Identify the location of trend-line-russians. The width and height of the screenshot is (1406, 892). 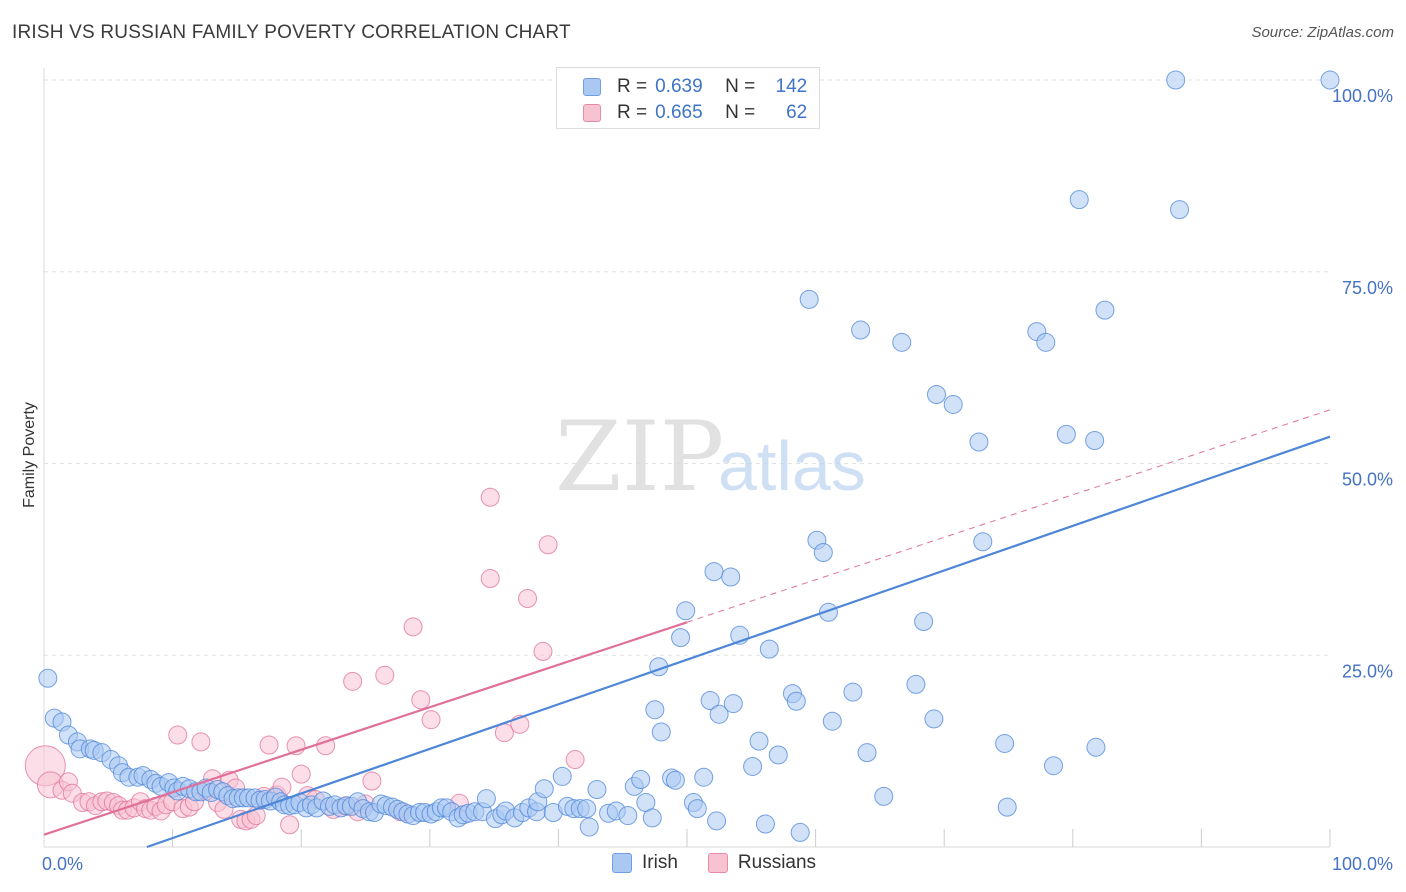
(365, 728).